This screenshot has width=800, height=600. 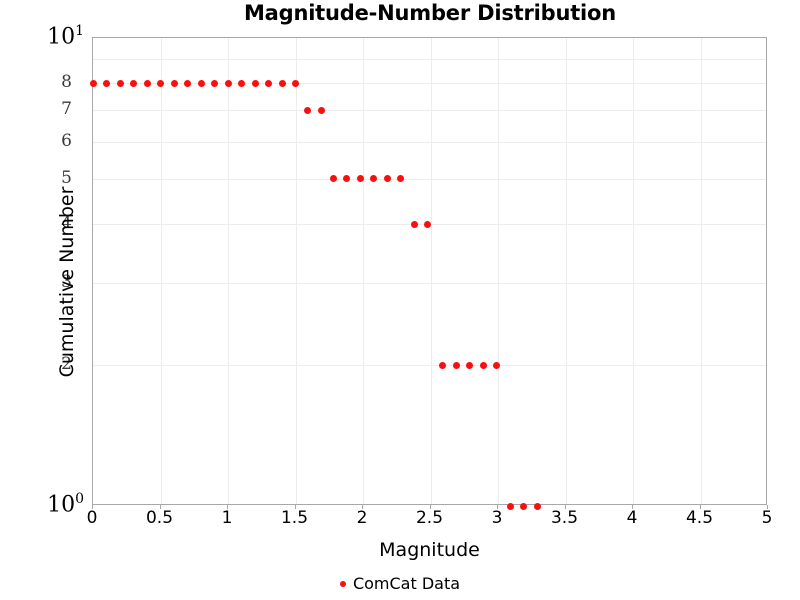 I want to click on x-tick-label: 4.5, so click(x=699, y=518).